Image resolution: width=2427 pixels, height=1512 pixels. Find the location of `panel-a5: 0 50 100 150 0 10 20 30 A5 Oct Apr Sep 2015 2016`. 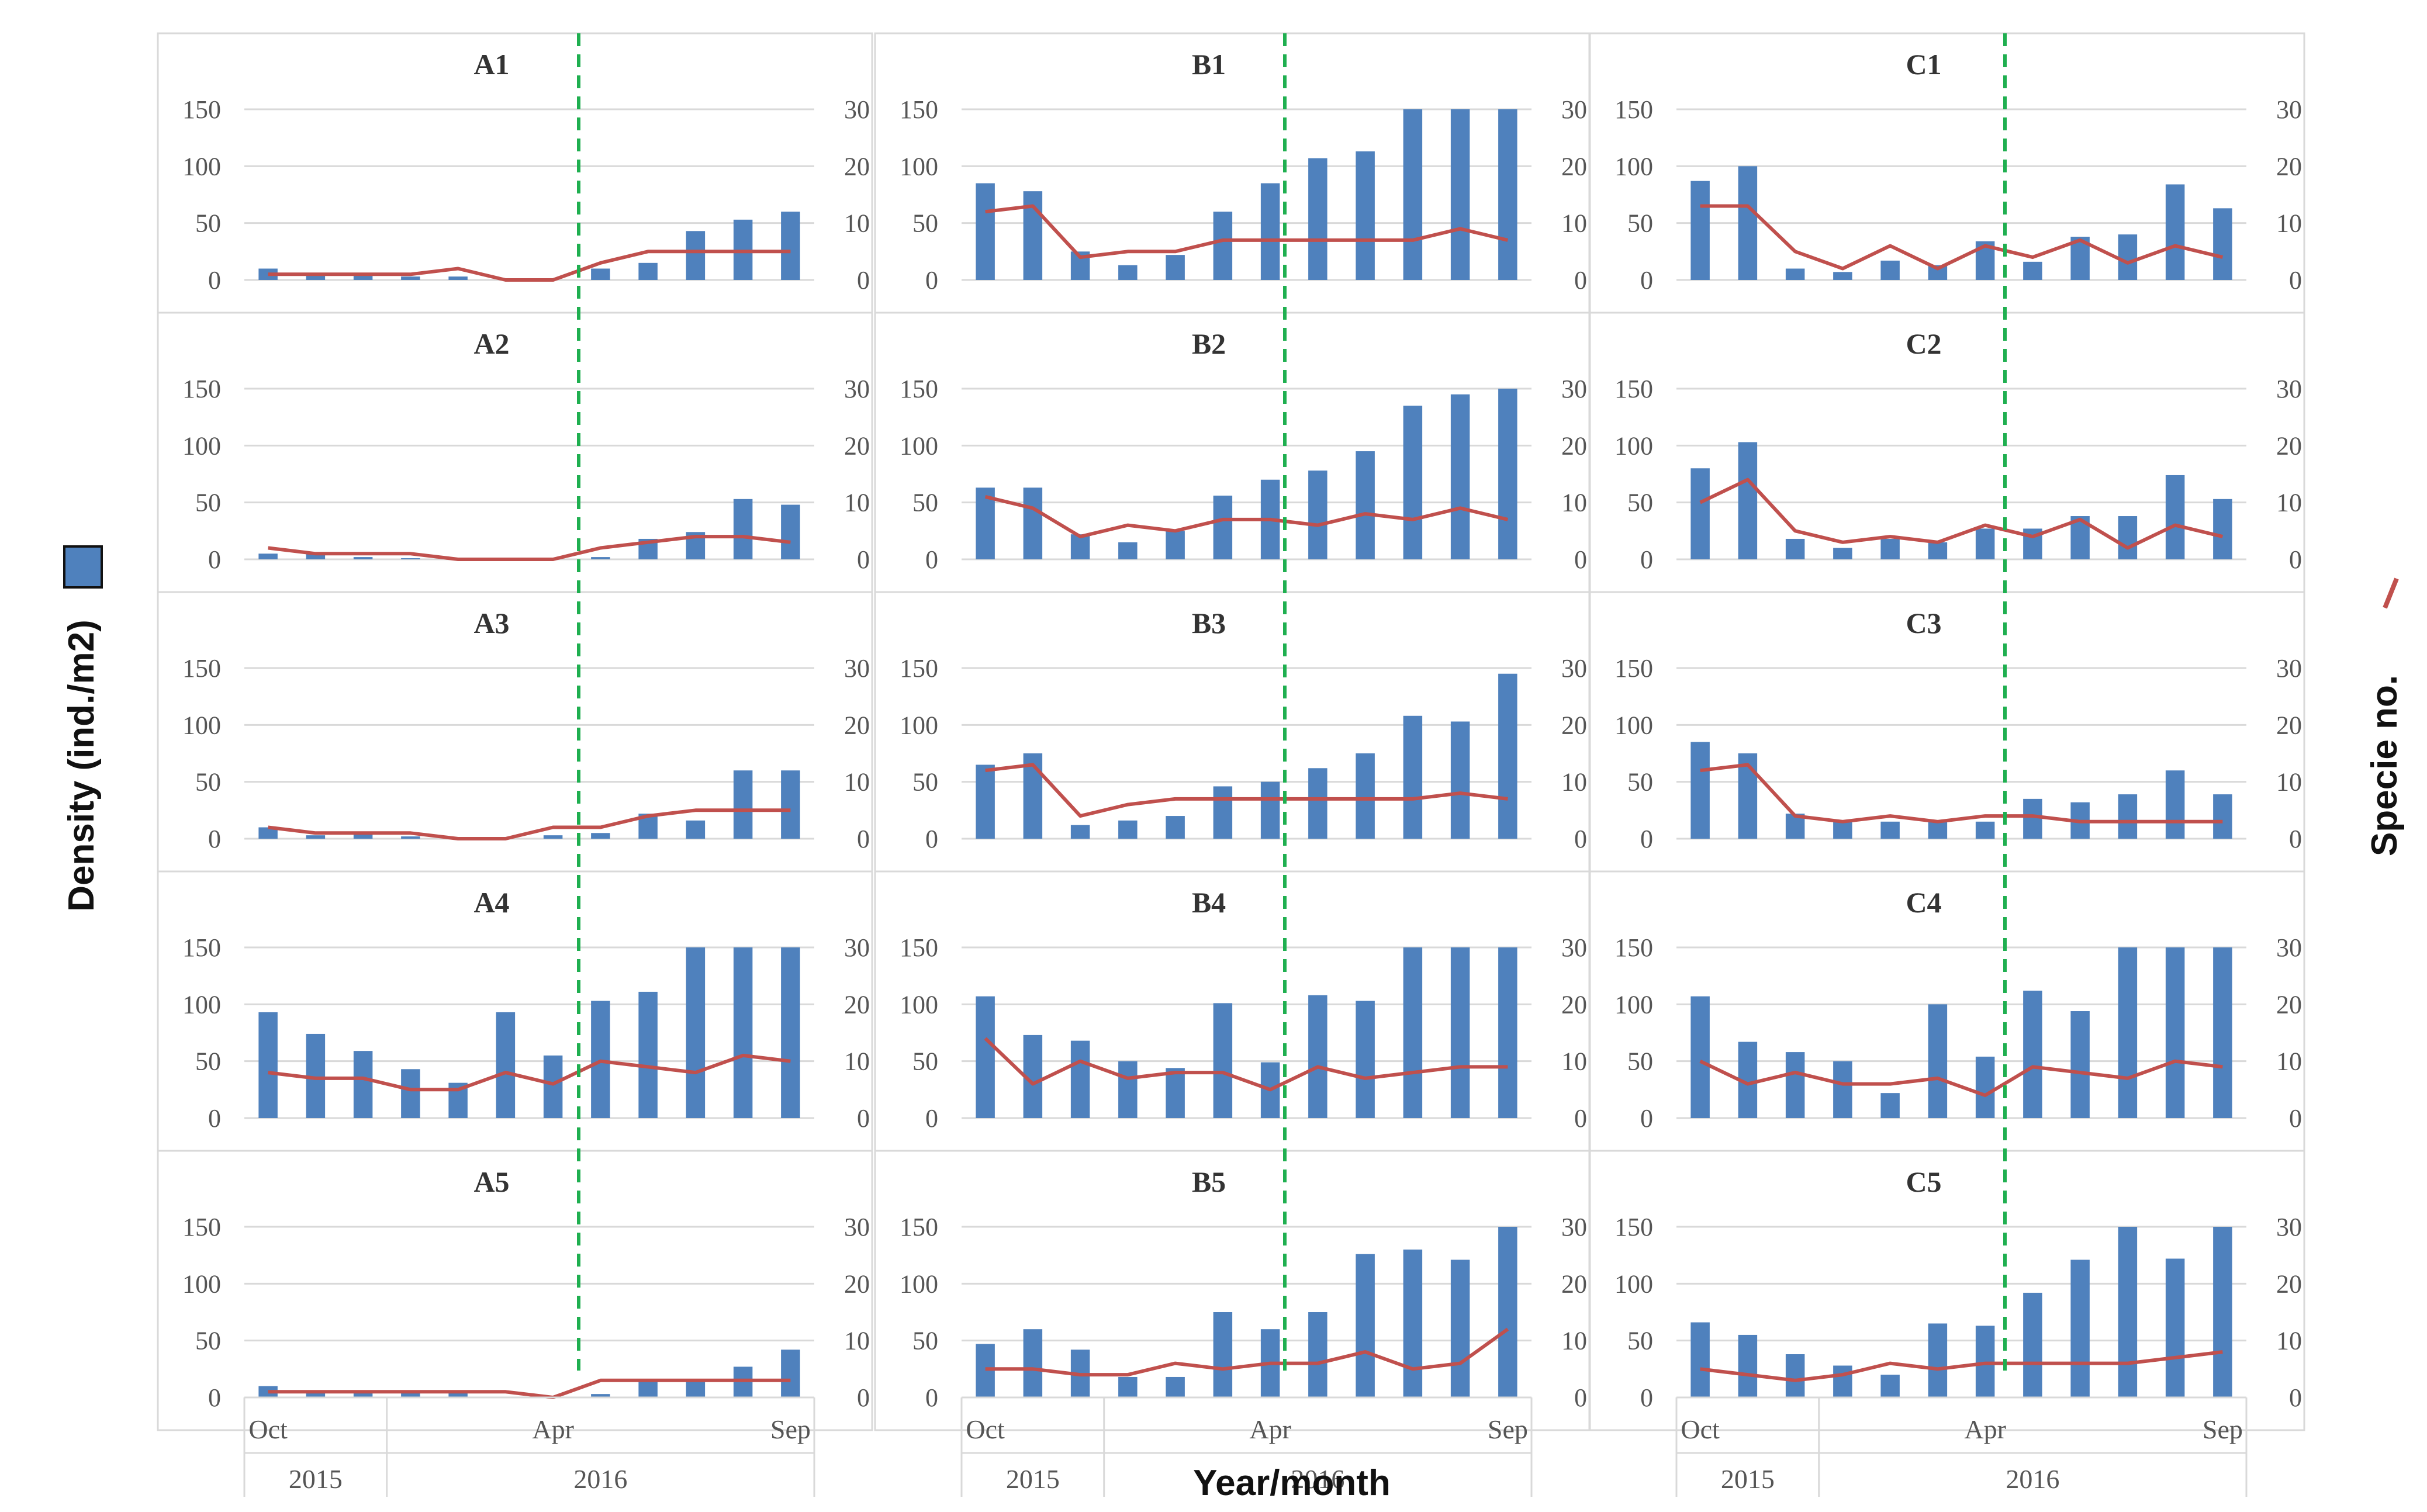

panel-a5: 0 50 100 150 0 10 20 30 A5 Oct Apr Sep 2015 2016 is located at coordinates (515, 1324).